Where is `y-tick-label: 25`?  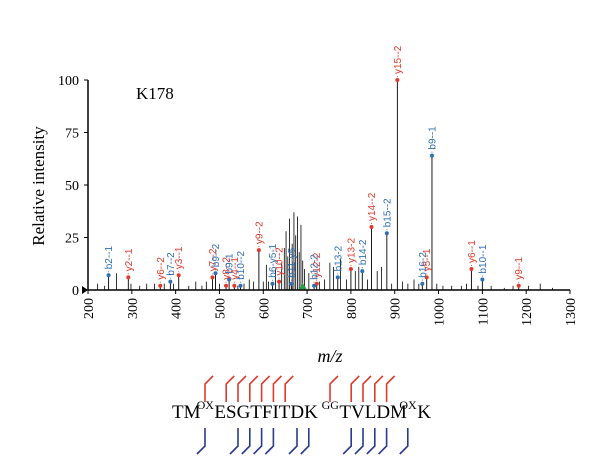
y-tick-label: 25 is located at coordinates (72, 239).